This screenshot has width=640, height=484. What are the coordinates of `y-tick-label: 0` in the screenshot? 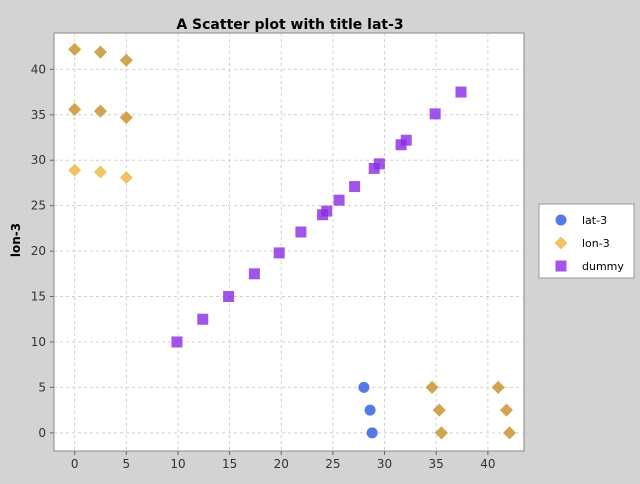 It's located at (42, 433).